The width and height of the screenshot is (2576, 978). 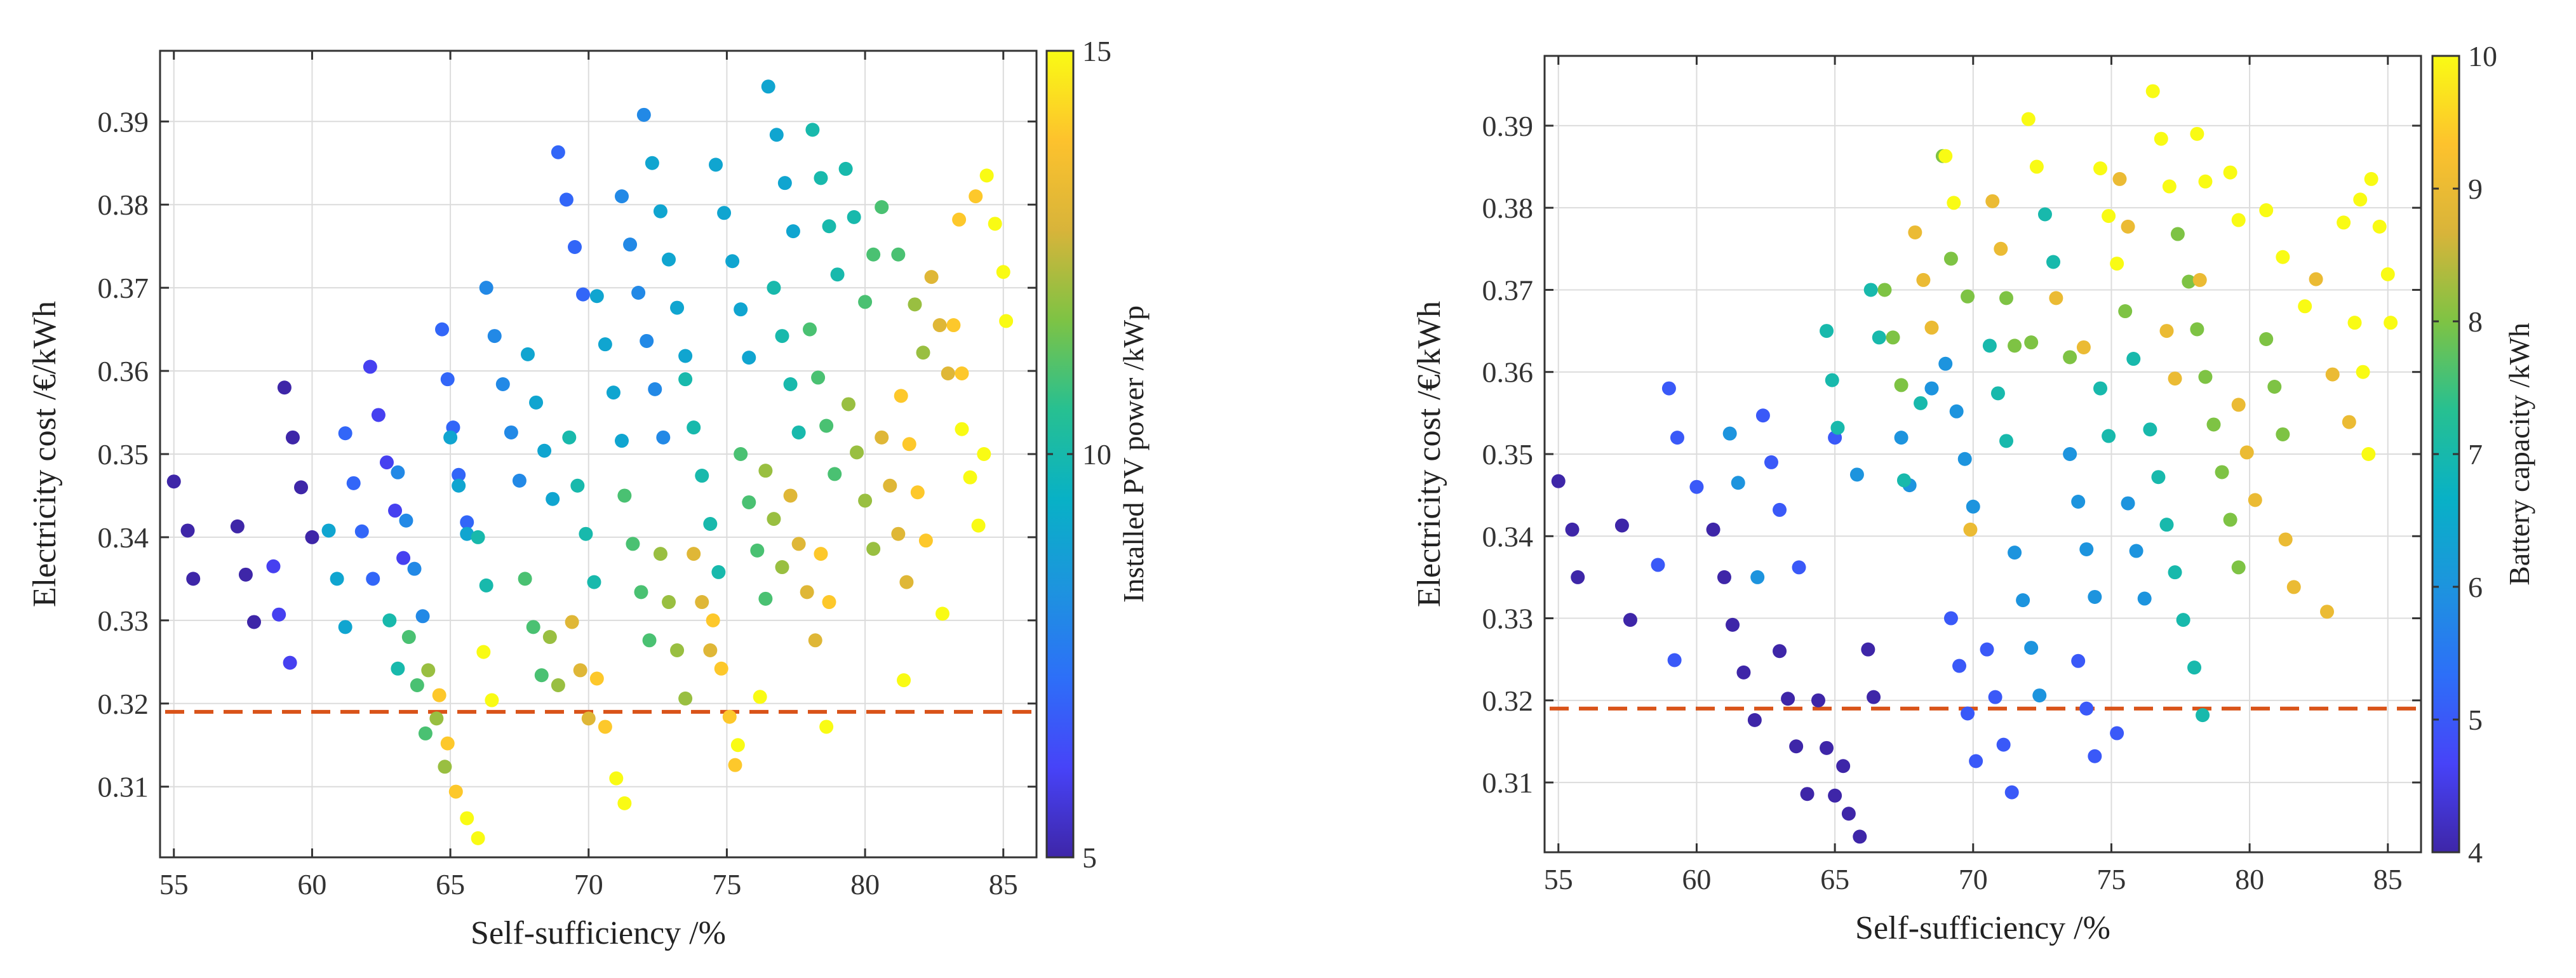 I want to click on colorbar-tick-label: 7, so click(x=2475, y=454).